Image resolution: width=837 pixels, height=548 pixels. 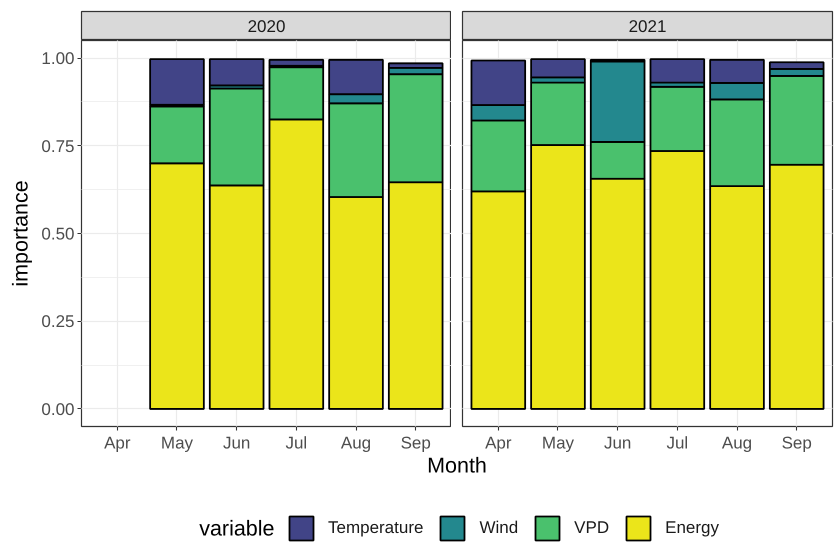 What do you see at coordinates (376, 528) in the screenshot?
I see `legend-label: Temperature` at bounding box center [376, 528].